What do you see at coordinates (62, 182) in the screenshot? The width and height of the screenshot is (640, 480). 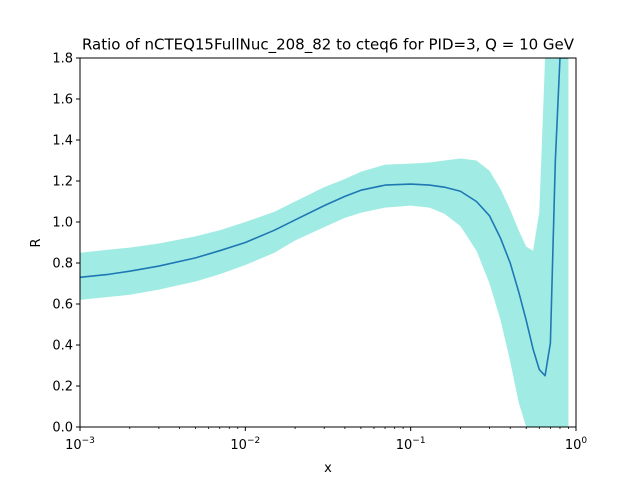 I see `y-tick-label: 1.2` at bounding box center [62, 182].